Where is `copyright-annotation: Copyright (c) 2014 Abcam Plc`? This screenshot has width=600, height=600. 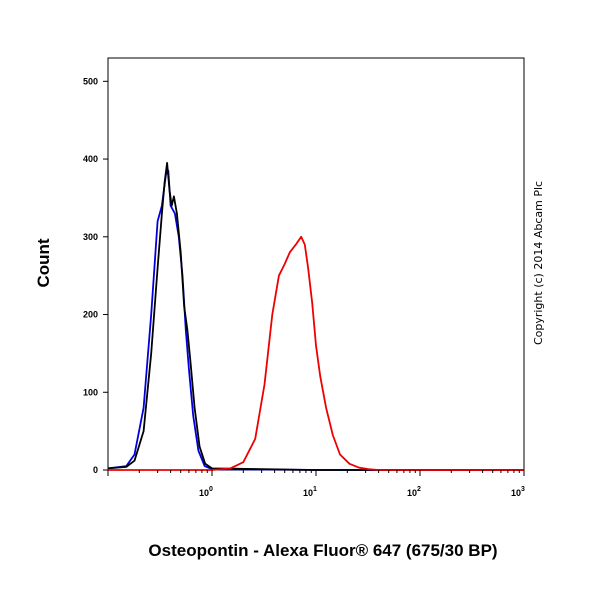 copyright-annotation: Copyright (c) 2014 Abcam Plc is located at coordinates (538, 263).